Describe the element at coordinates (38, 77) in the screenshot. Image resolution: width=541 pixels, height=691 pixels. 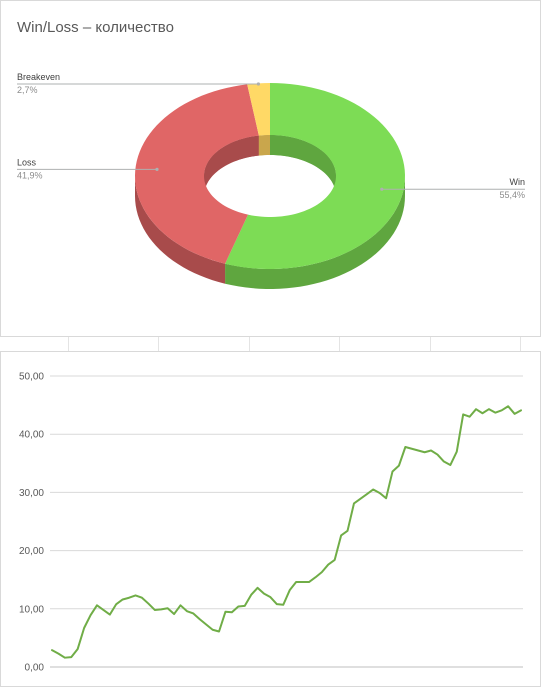
I see `slice-label-breakeven: Breakeven` at that location.